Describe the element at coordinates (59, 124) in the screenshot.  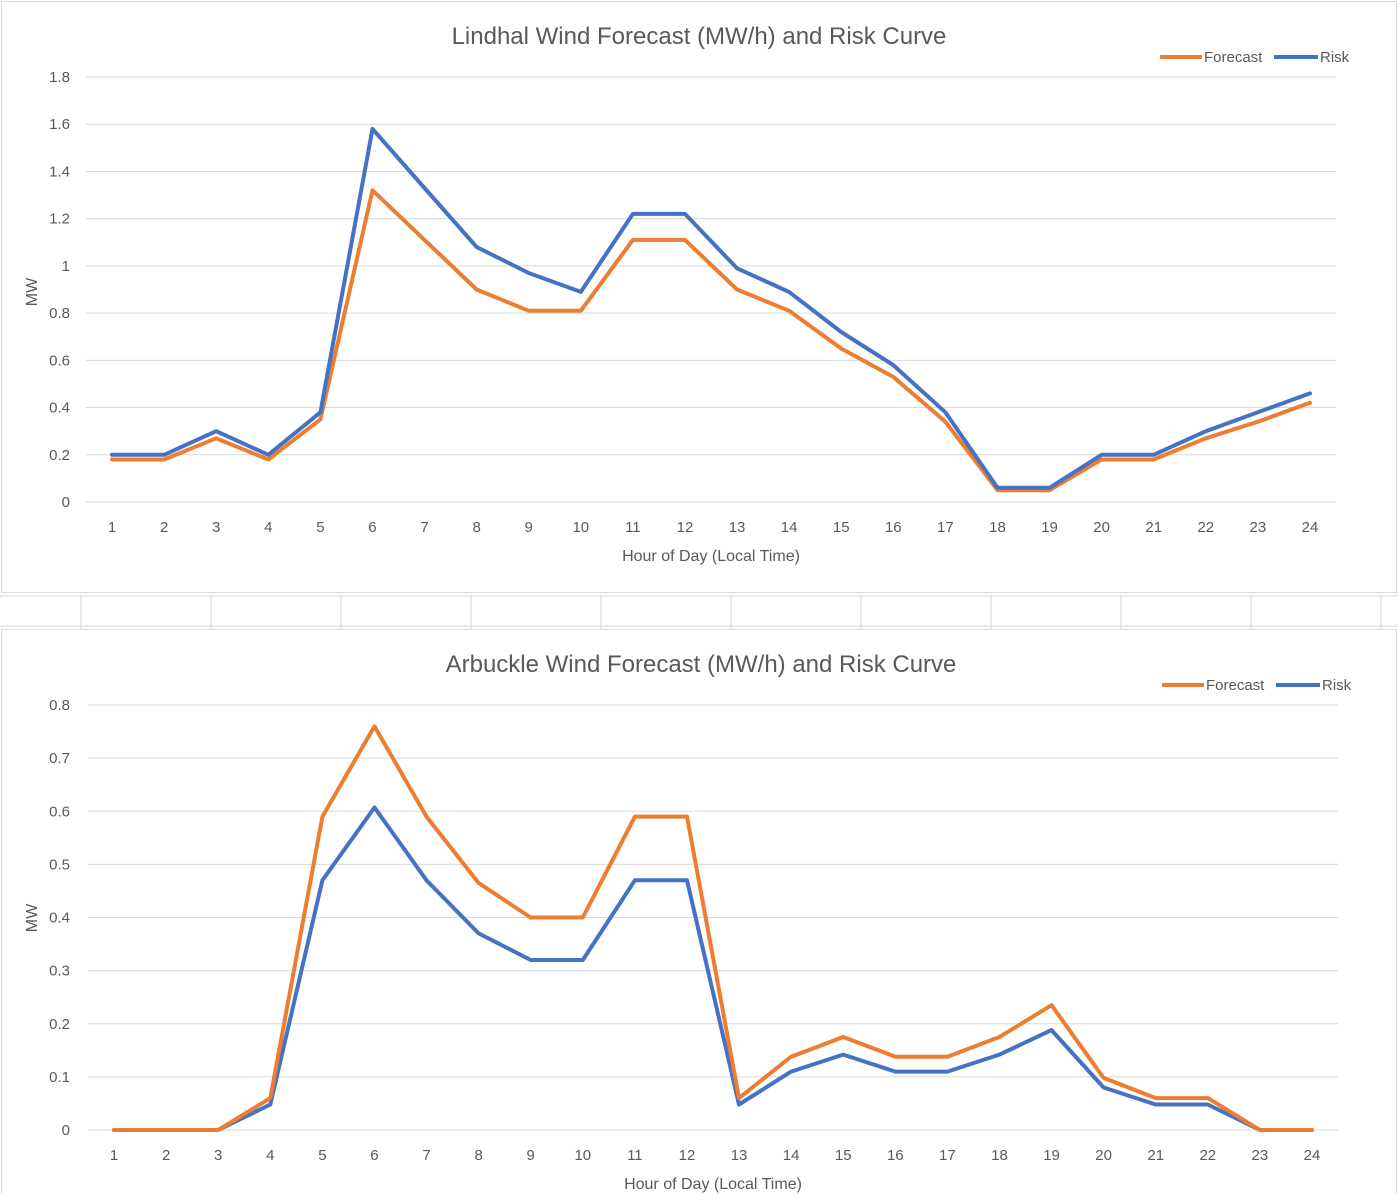
I see `y-tick-label: 1.6` at that location.